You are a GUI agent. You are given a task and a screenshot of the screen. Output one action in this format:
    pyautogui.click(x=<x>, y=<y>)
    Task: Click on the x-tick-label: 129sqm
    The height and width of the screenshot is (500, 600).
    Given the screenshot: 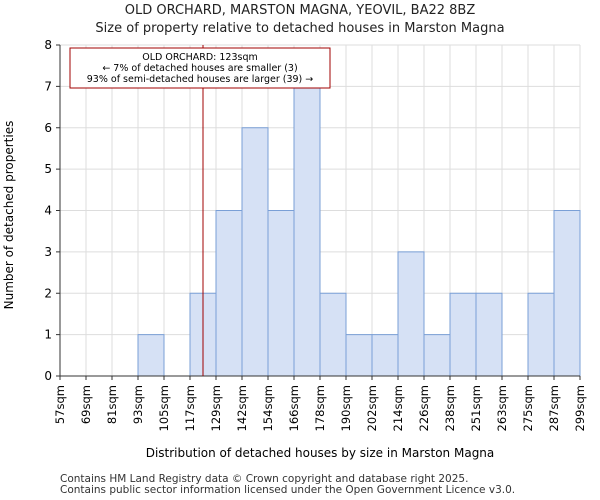 What is the action you would take?
    pyautogui.click(x=216, y=408)
    